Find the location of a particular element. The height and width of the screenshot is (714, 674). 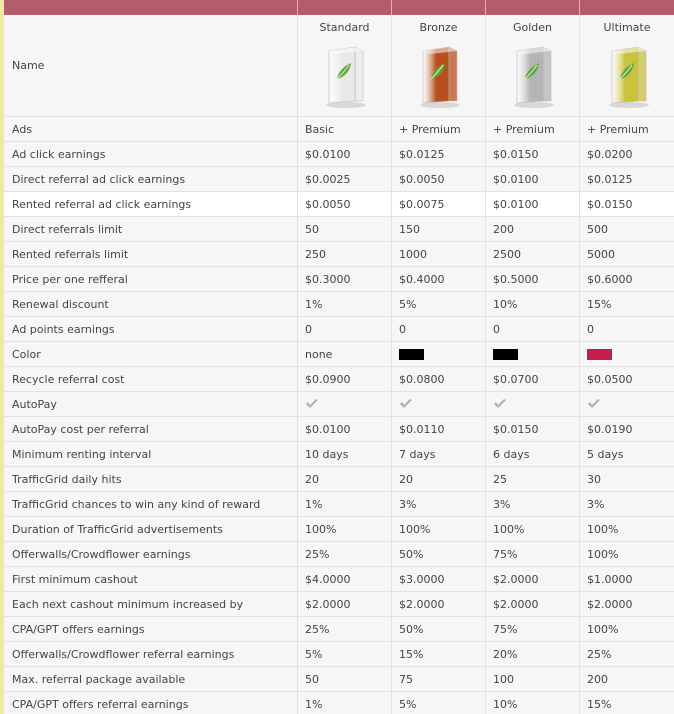

row-label: Rented referrals limit is located at coordinates (150, 254).